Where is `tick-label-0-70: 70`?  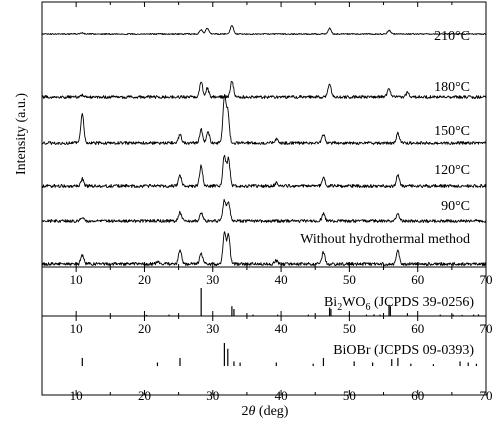 tick-label-0-70: 70 is located at coordinates (486, 279).